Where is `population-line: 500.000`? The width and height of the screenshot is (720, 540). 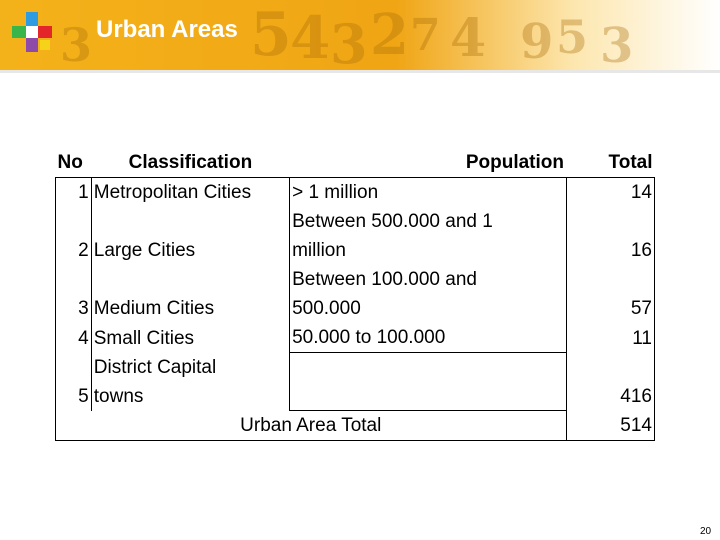 population-line: 500.000 is located at coordinates (326, 308).